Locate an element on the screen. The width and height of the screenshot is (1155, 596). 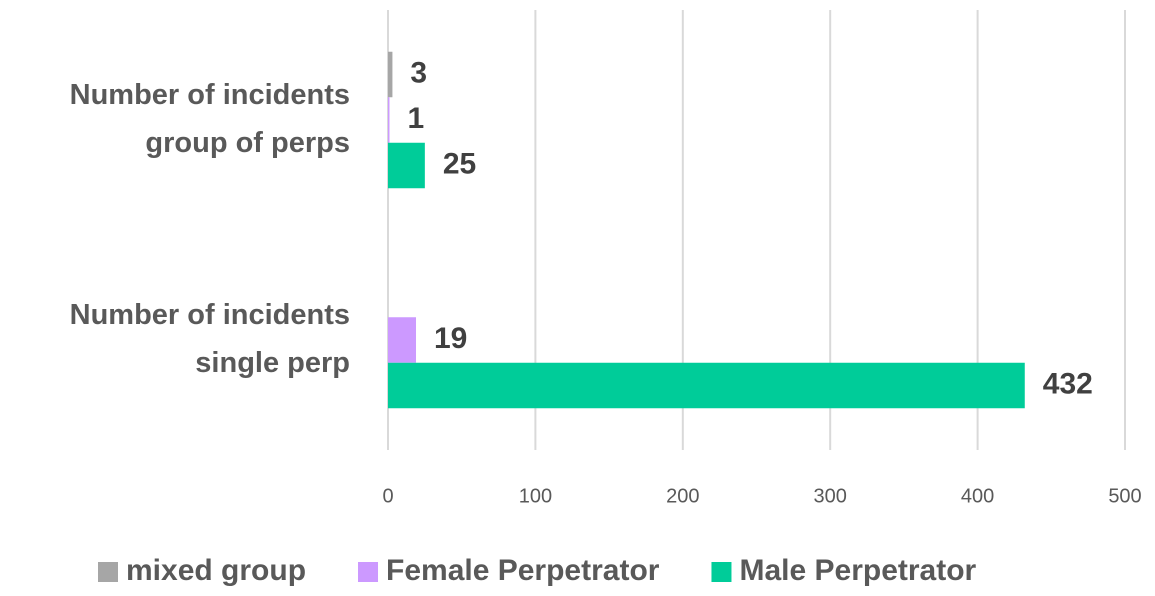
x-tick-label: 200 is located at coordinates (682, 496).